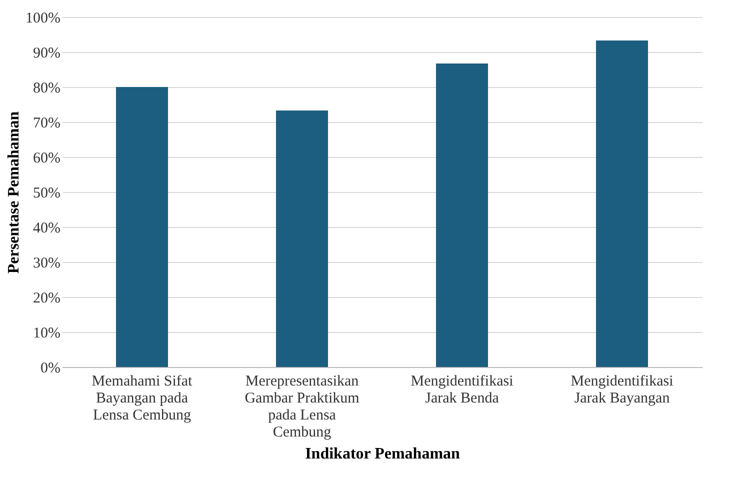 The image size is (741, 497). Describe the element at coordinates (382, 454) in the screenshot. I see `x-axis-title: Indikator Pemahaman` at that location.